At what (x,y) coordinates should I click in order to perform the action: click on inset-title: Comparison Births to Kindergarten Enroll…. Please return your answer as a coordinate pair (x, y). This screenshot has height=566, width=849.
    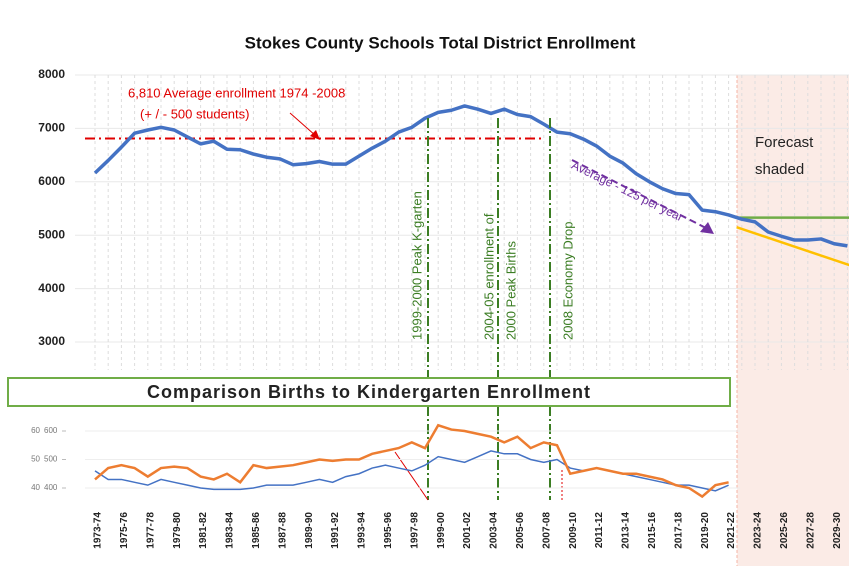
    Looking at the image, I should click on (369, 392).